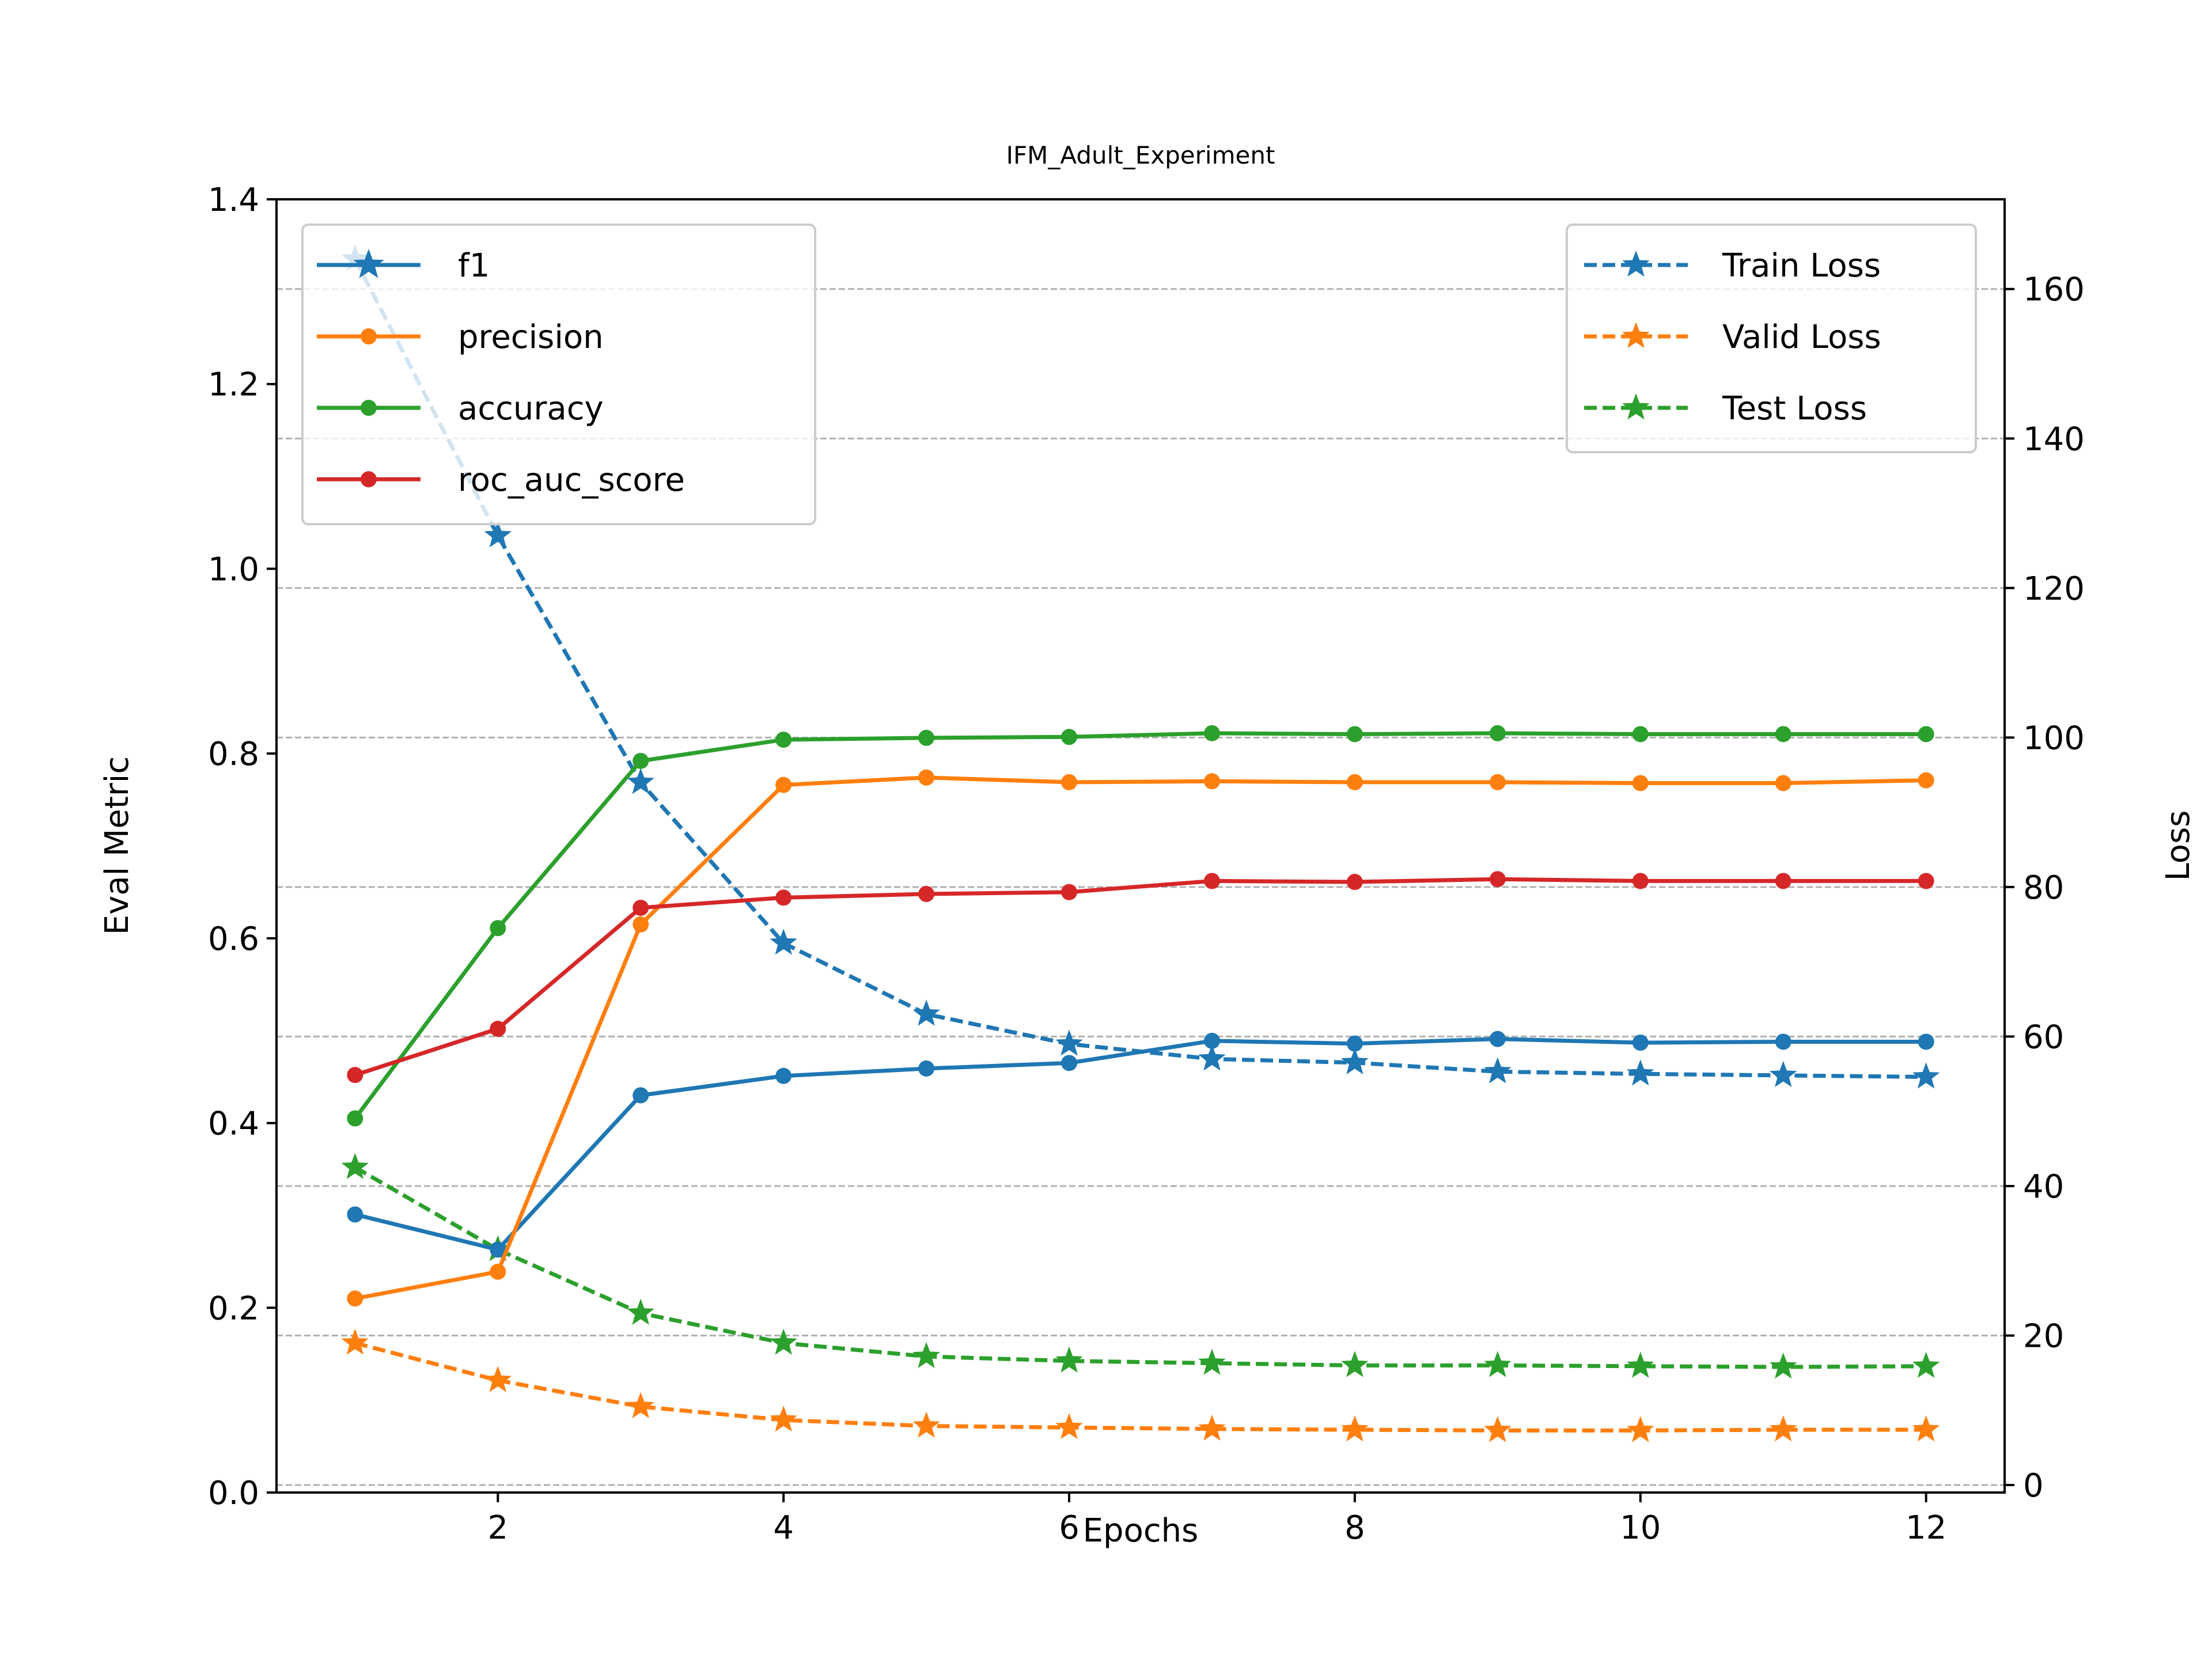  Describe the element at coordinates (1801, 266) in the screenshot. I see `loss-legend-label-0: Train Loss` at that location.